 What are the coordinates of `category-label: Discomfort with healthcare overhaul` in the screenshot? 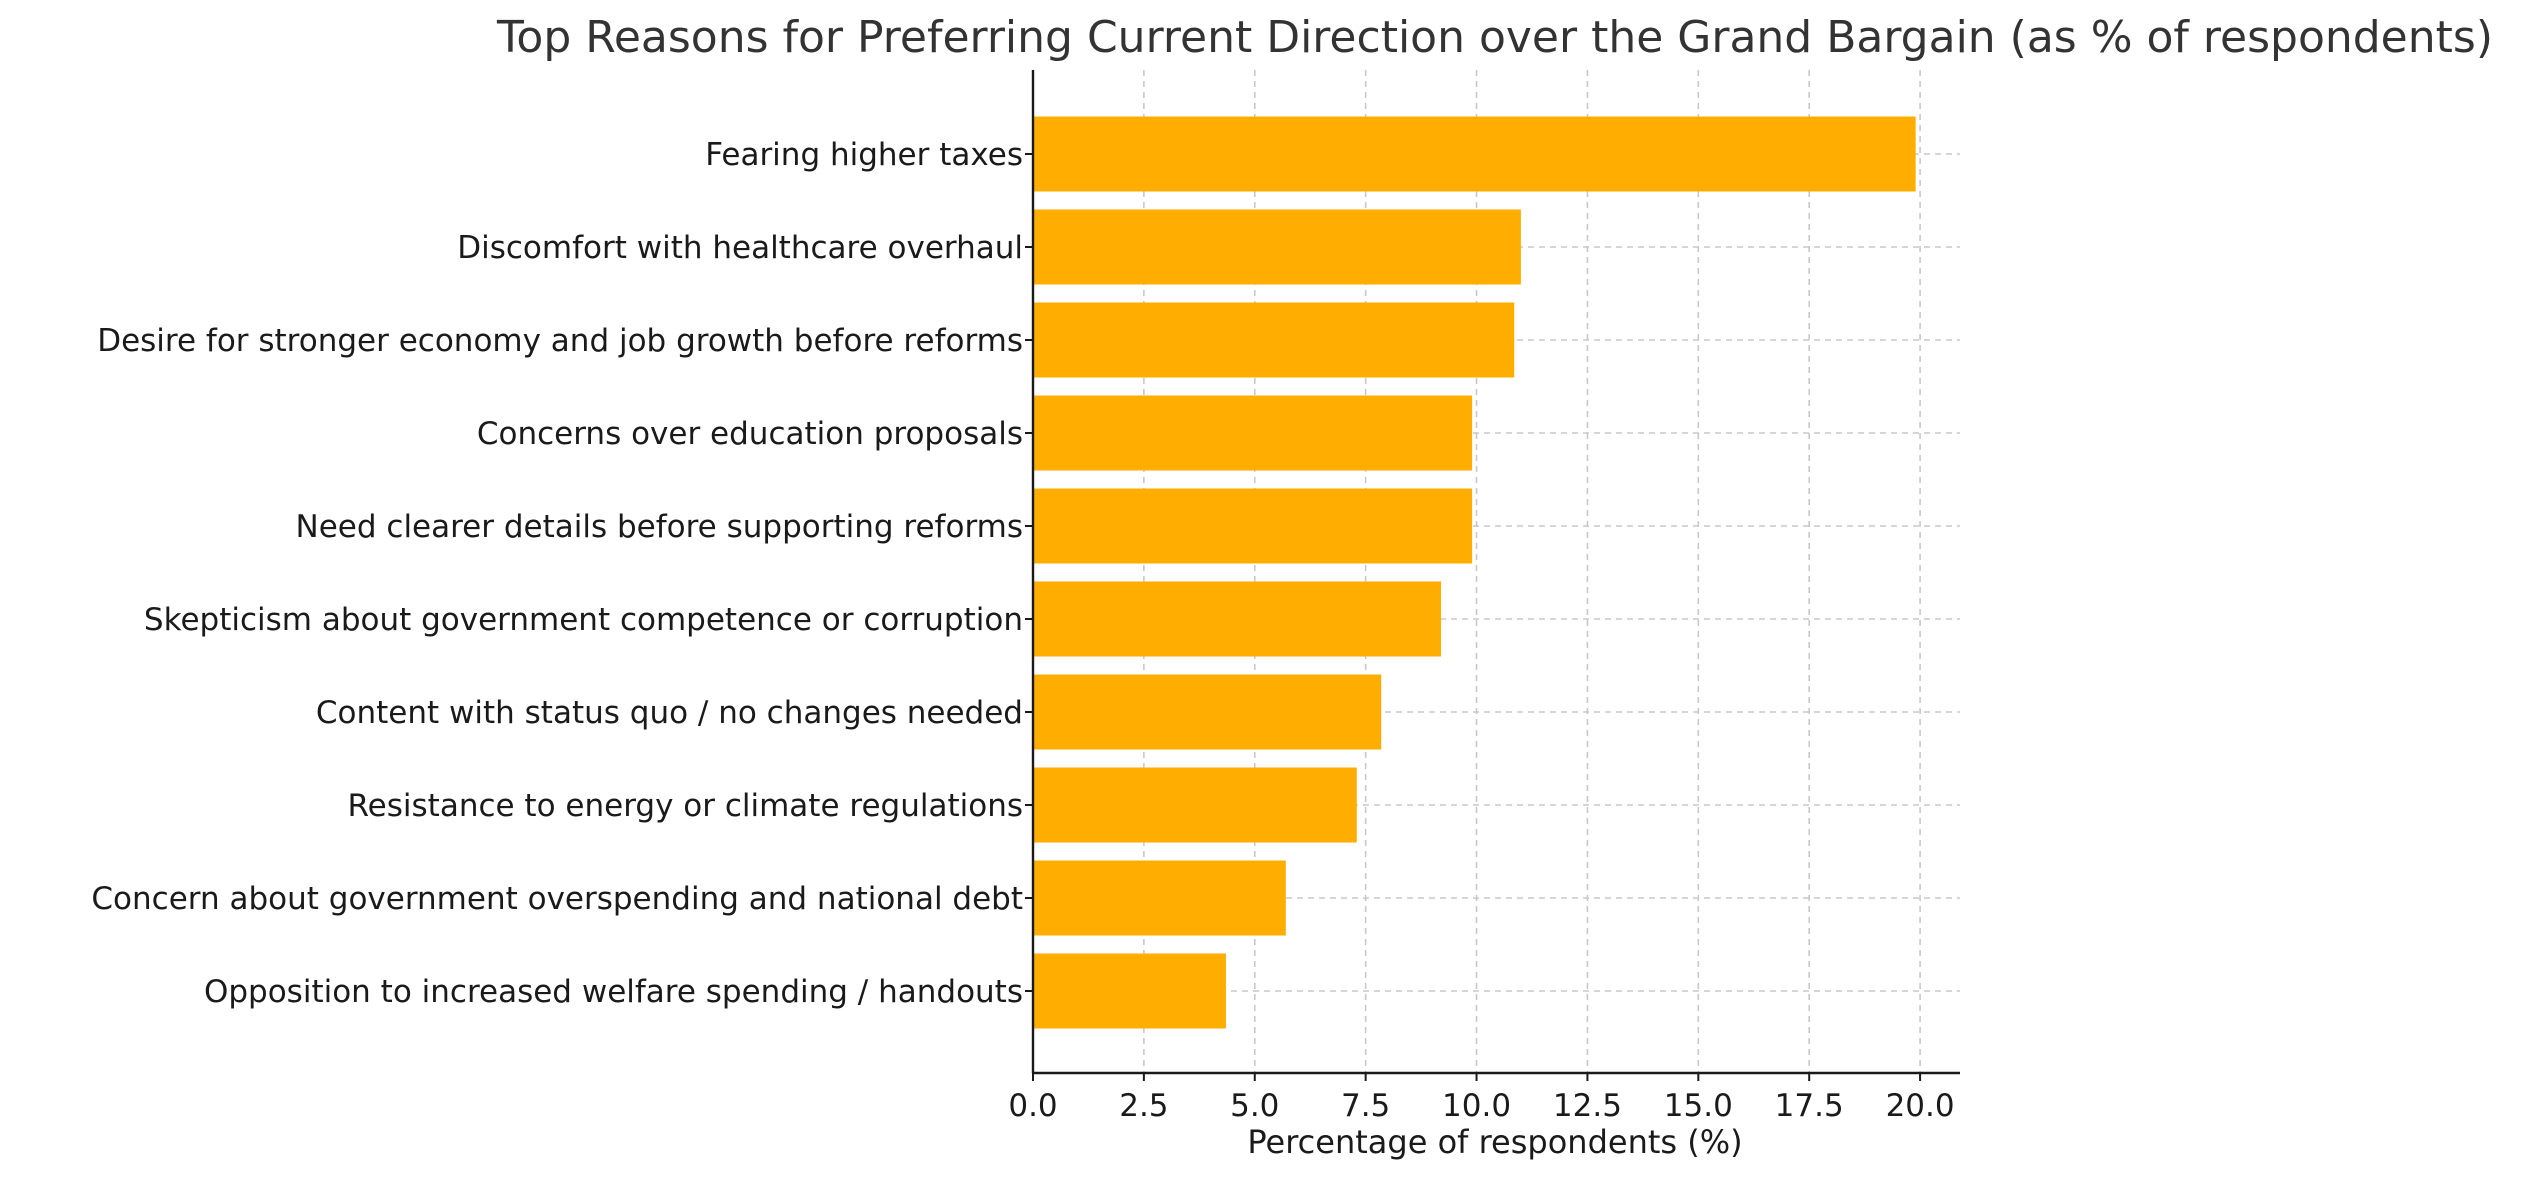 It's located at (740, 248).